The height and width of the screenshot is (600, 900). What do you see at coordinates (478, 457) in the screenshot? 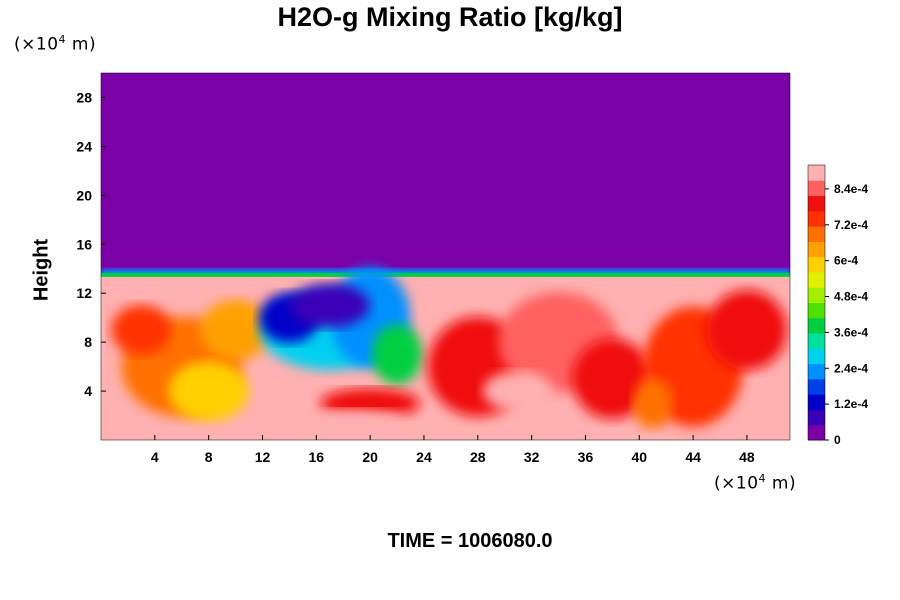
I see `x-tick-label: 28` at bounding box center [478, 457].